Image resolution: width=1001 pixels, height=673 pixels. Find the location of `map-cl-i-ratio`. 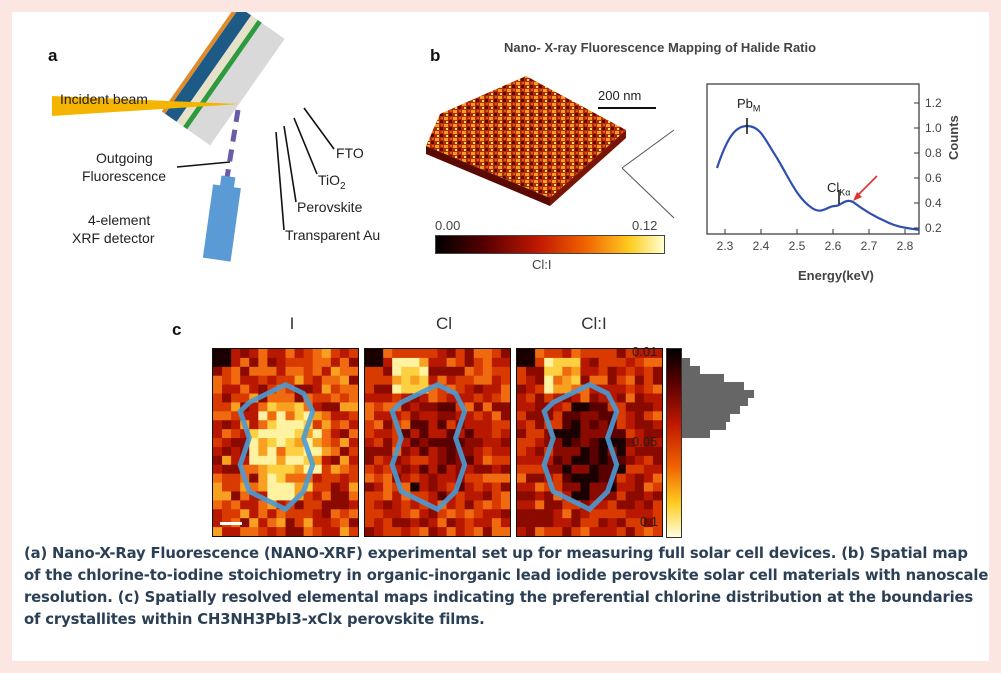

map-cl-i-ratio is located at coordinates (589, 442).